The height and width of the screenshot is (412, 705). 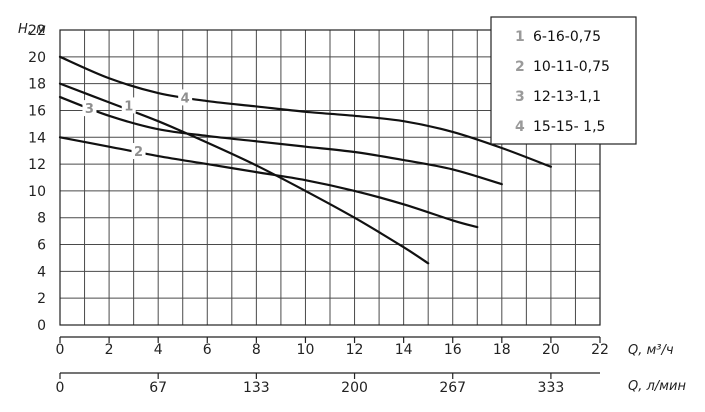 I want to click on curve-label-2: 2, so click(x=138, y=152).